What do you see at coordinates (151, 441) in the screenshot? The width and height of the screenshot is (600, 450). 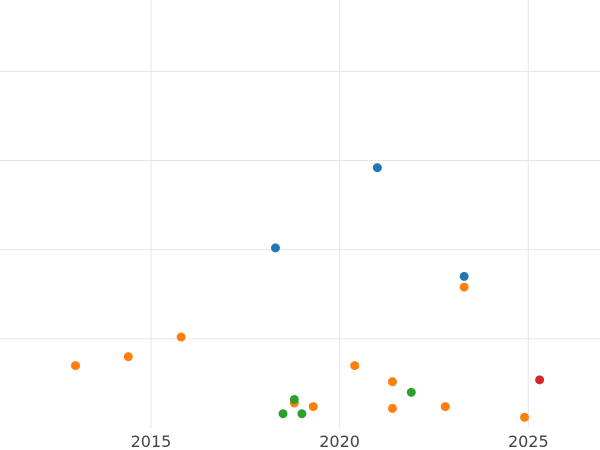 I see `x-tick-label: 2015` at bounding box center [151, 441].